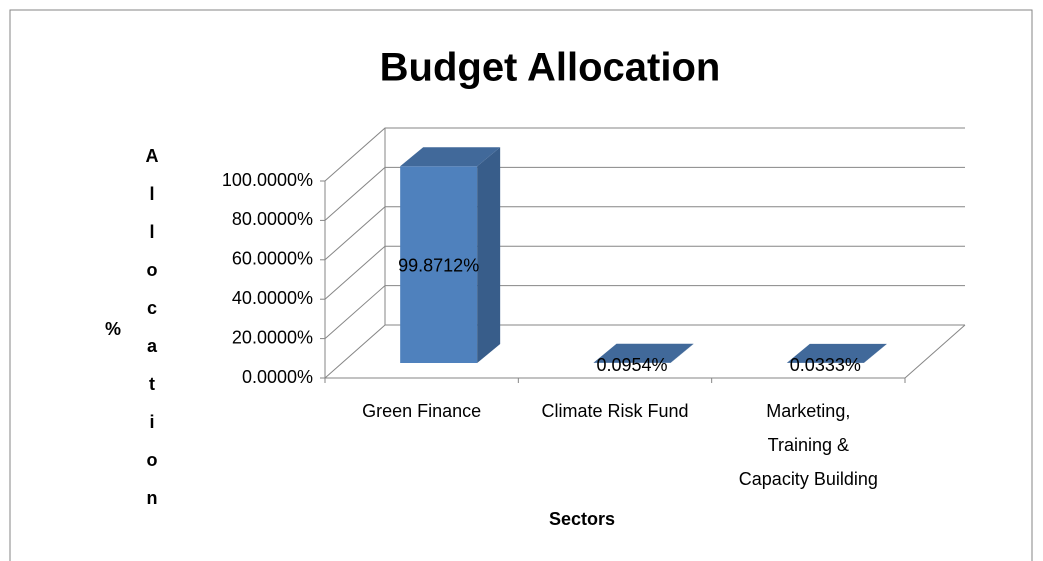 This screenshot has height=561, width=1043. What do you see at coordinates (421, 411) in the screenshot?
I see `x-tick-label: Green Finance` at bounding box center [421, 411].